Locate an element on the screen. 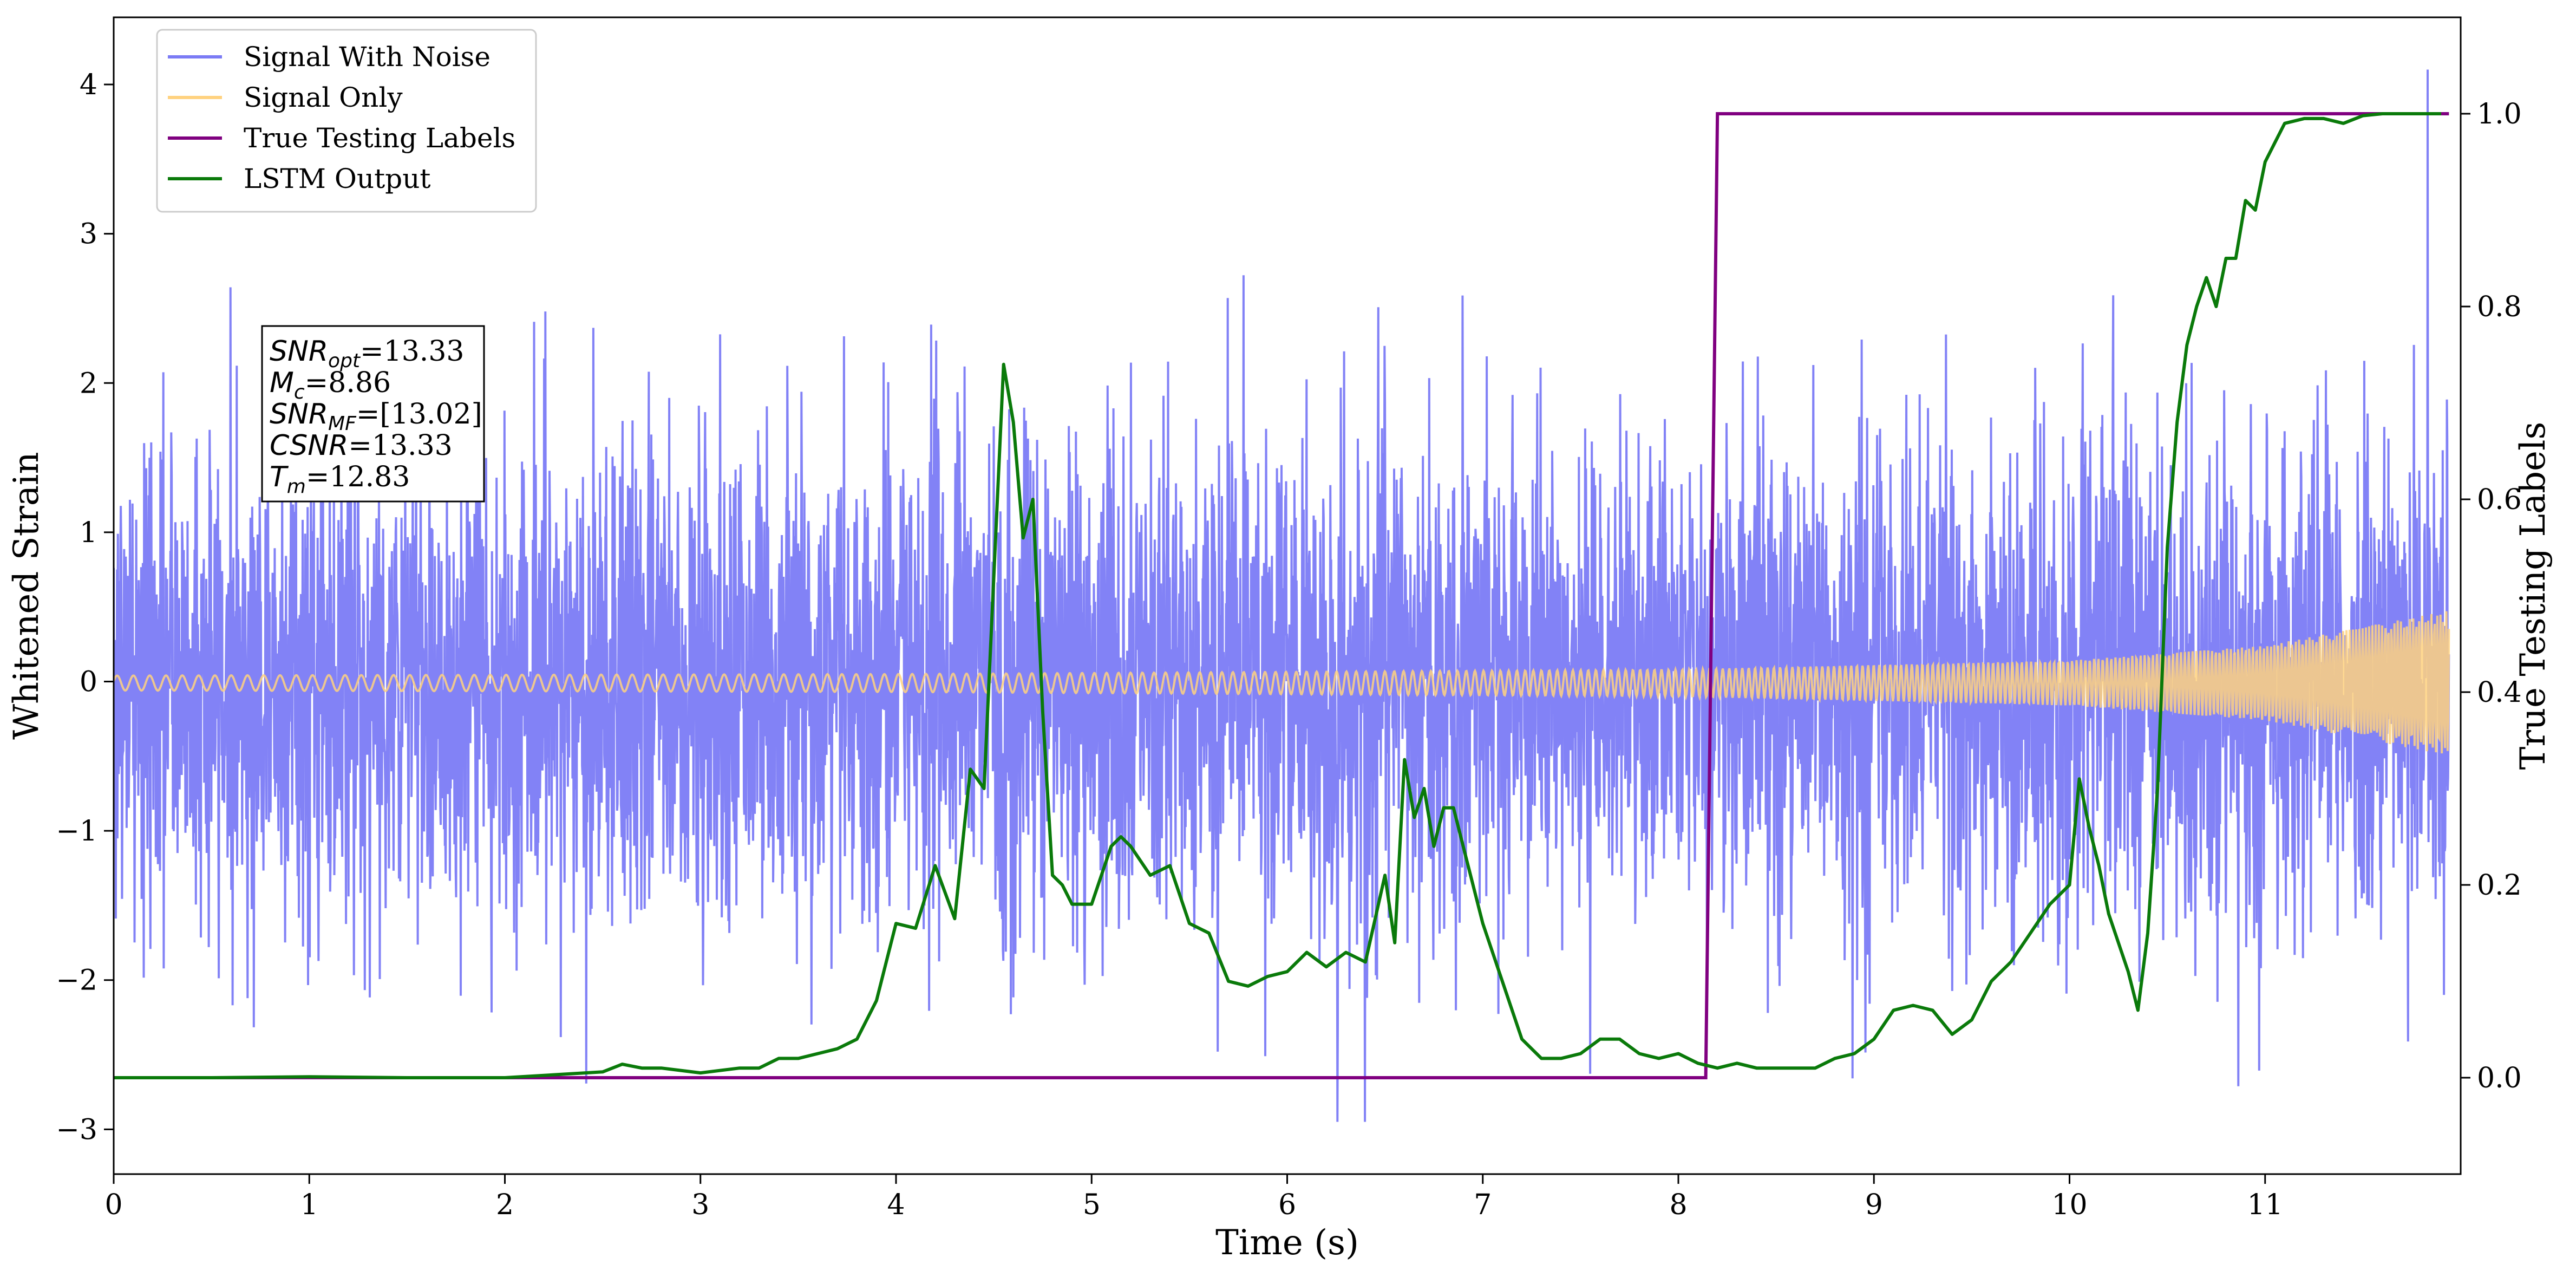  y-tick-label: 3 is located at coordinates (88, 234).